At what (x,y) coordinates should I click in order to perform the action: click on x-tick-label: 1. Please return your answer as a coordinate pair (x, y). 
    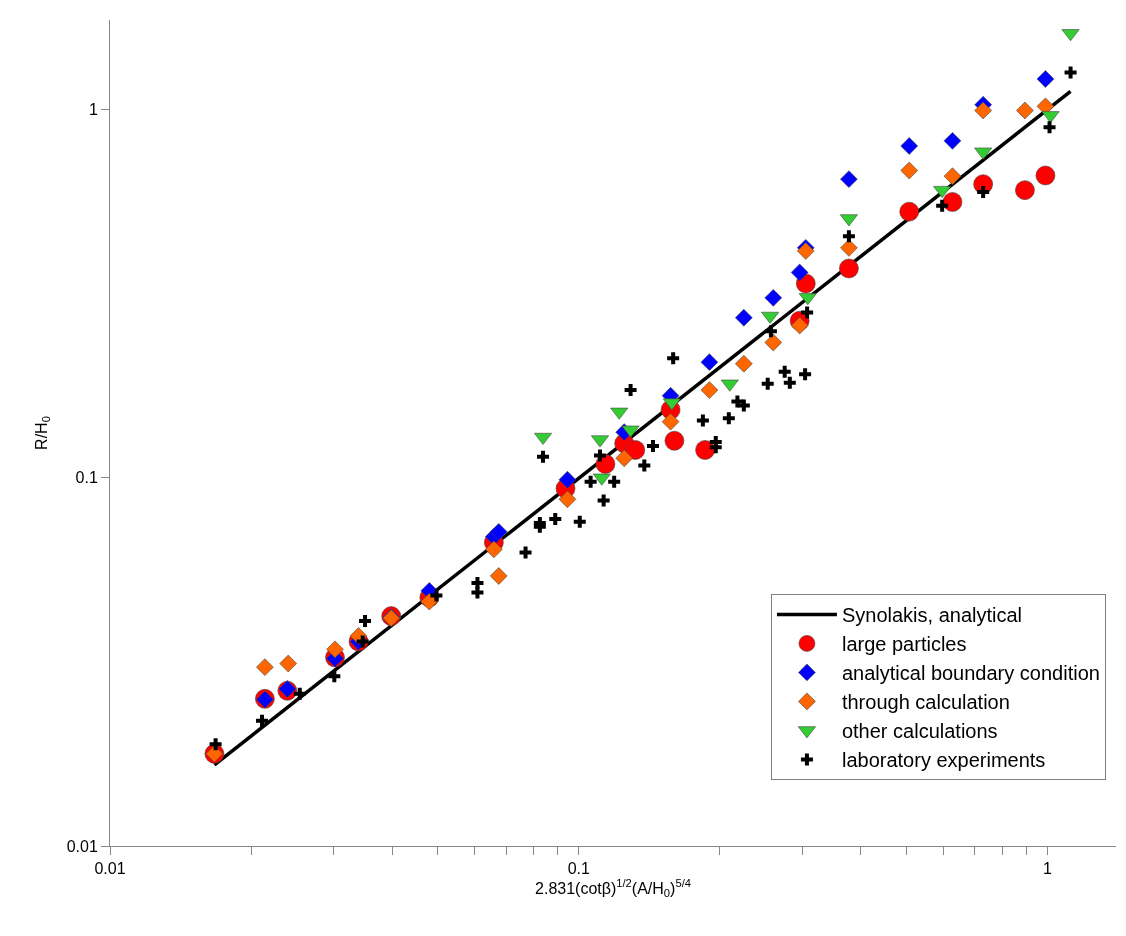
    Looking at the image, I should click on (1048, 869).